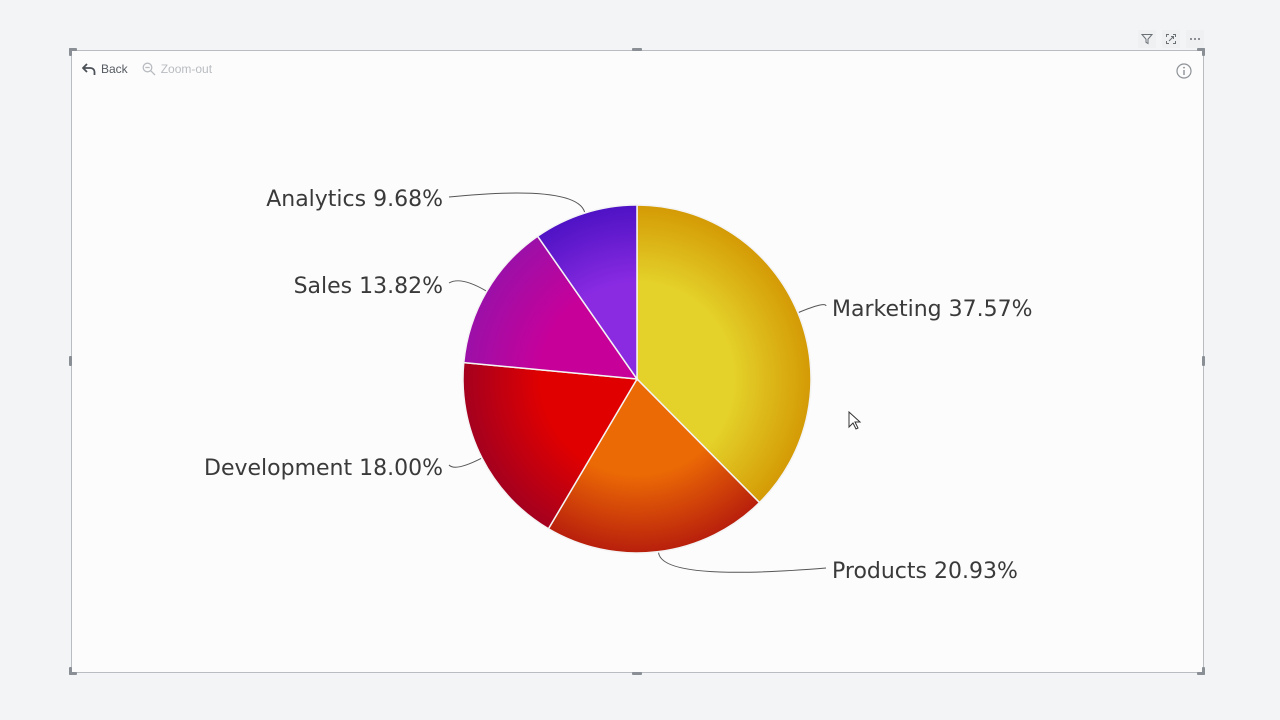 The width and height of the screenshot is (1280, 720). I want to click on zoom-out-button: Zoom-out, so click(177, 69).